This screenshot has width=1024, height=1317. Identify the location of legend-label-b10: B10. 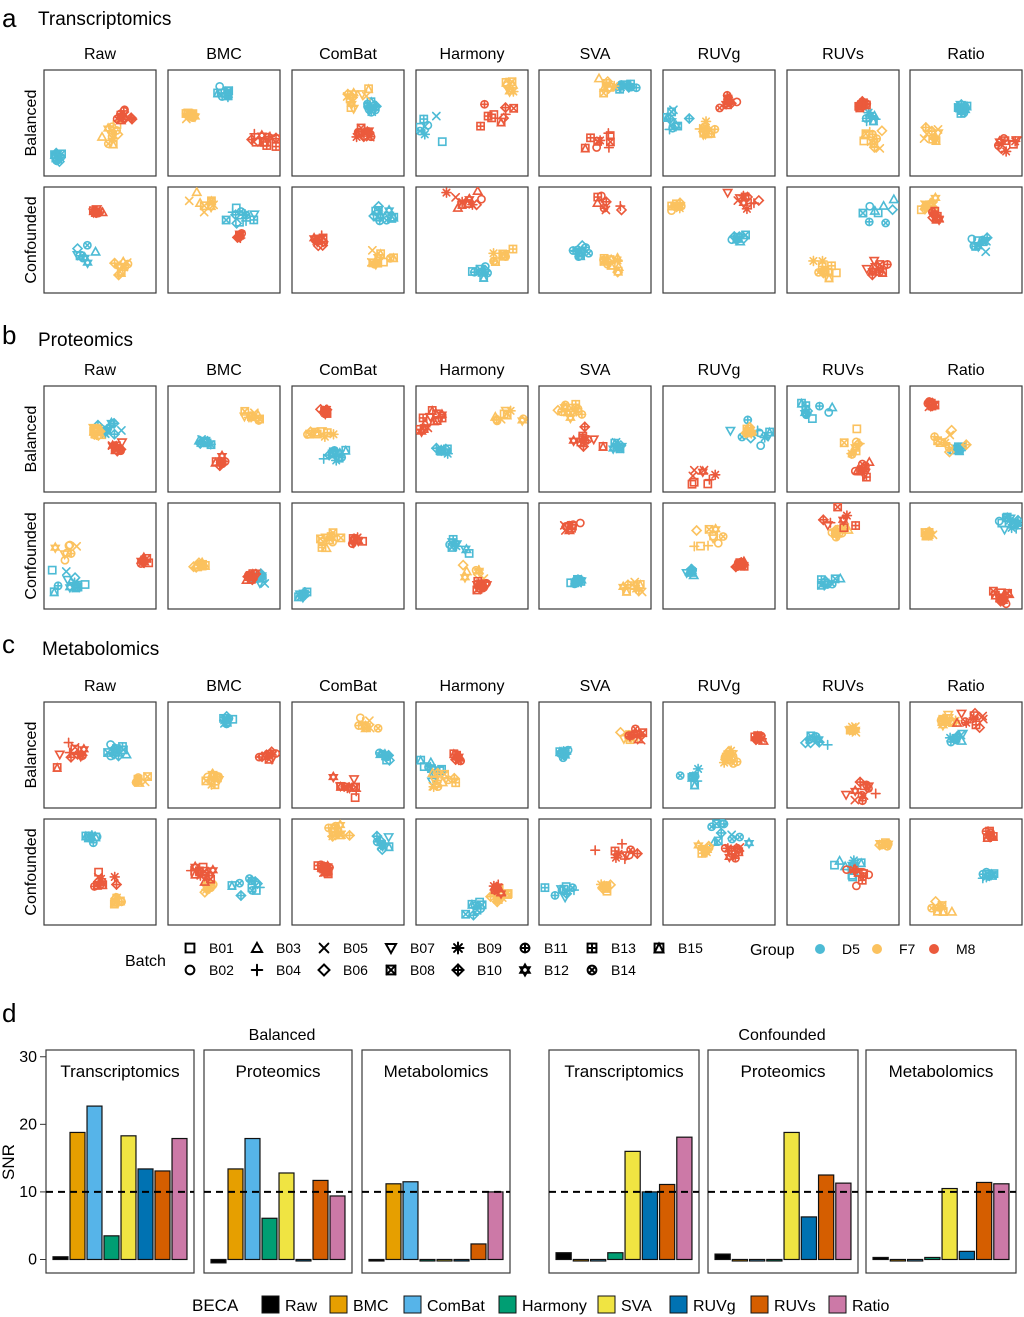
(489, 970).